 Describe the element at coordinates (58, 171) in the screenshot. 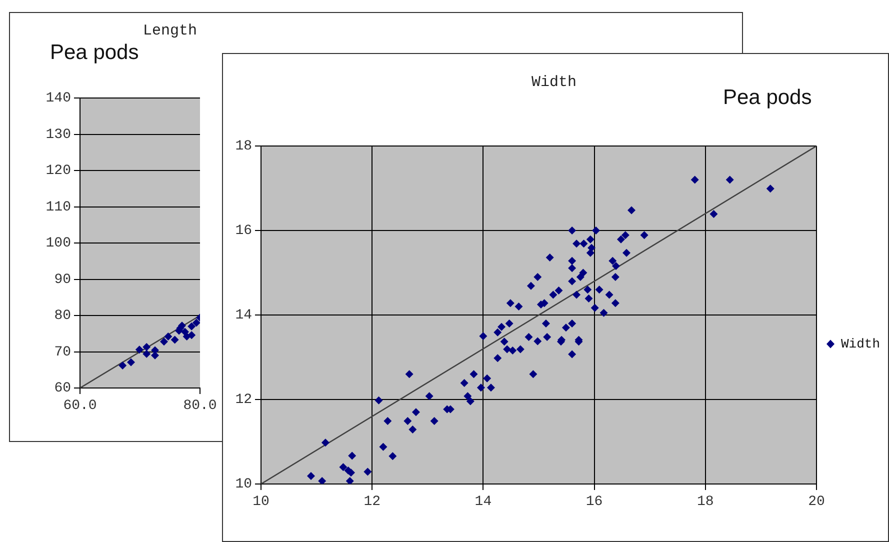

I see `y-tick-label: 120` at that location.